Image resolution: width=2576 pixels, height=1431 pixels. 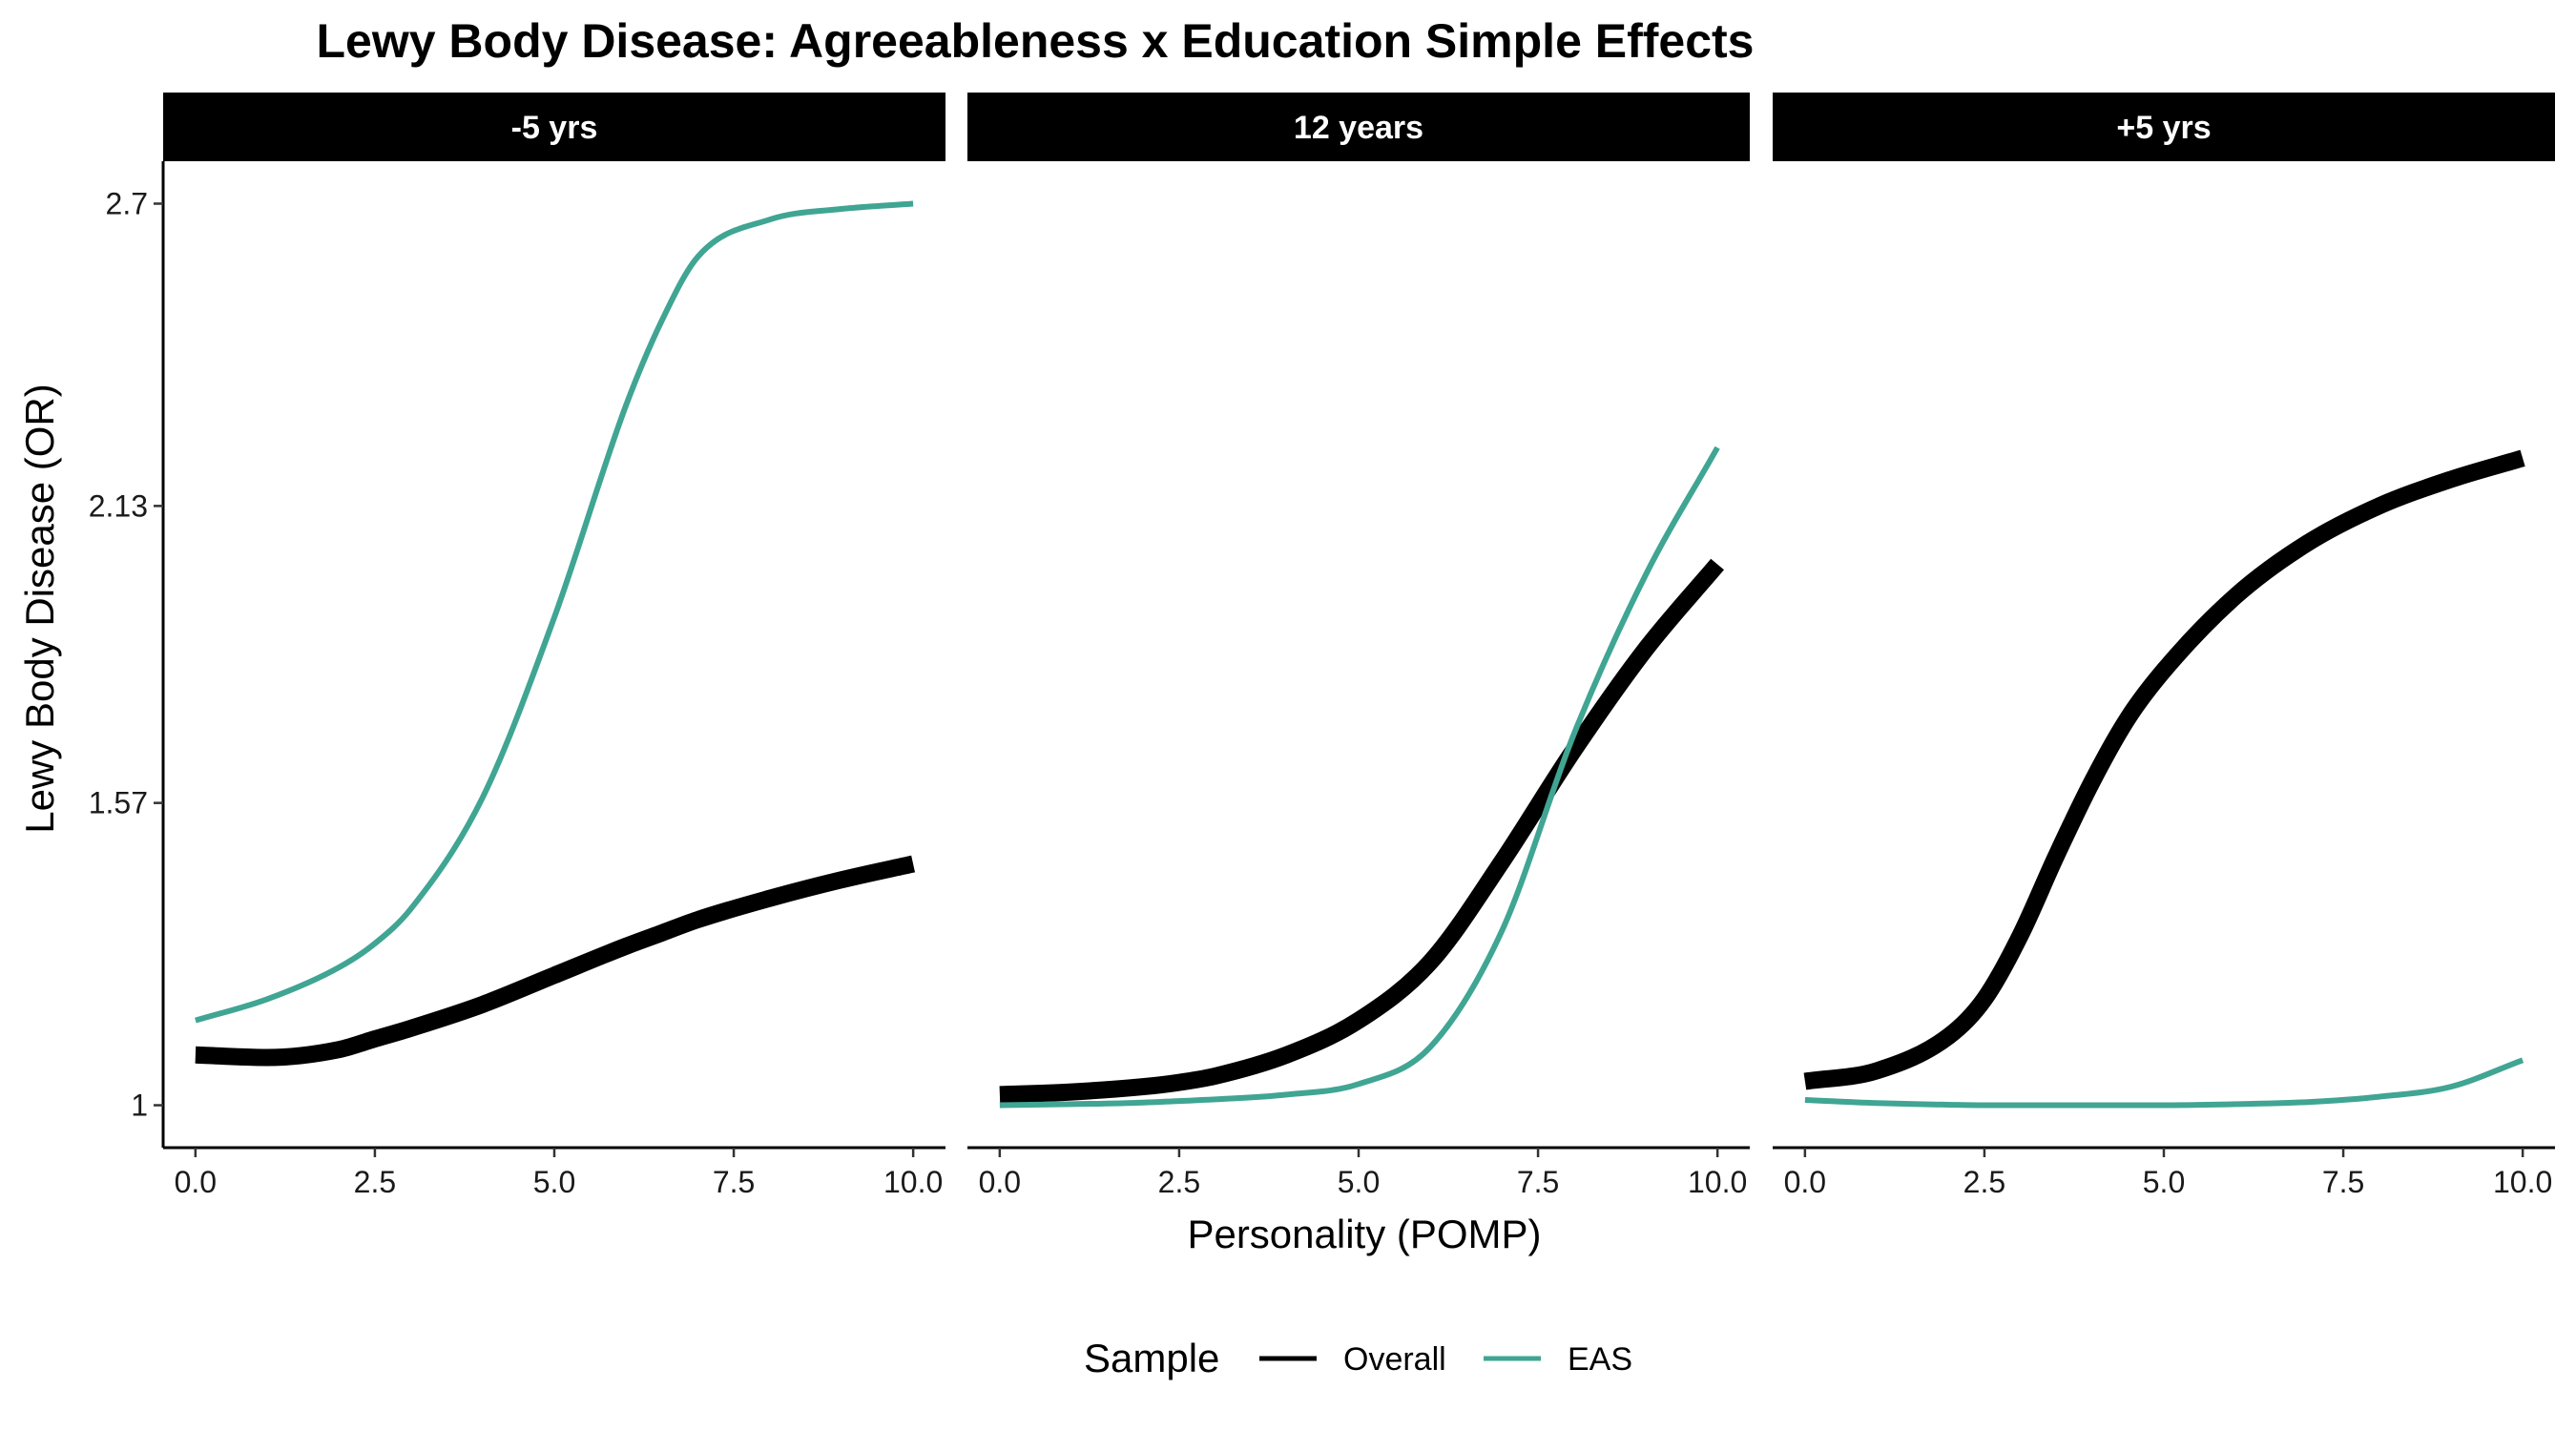 What do you see at coordinates (127, 203) in the screenshot?
I see `y-tick-label: 2.7` at bounding box center [127, 203].